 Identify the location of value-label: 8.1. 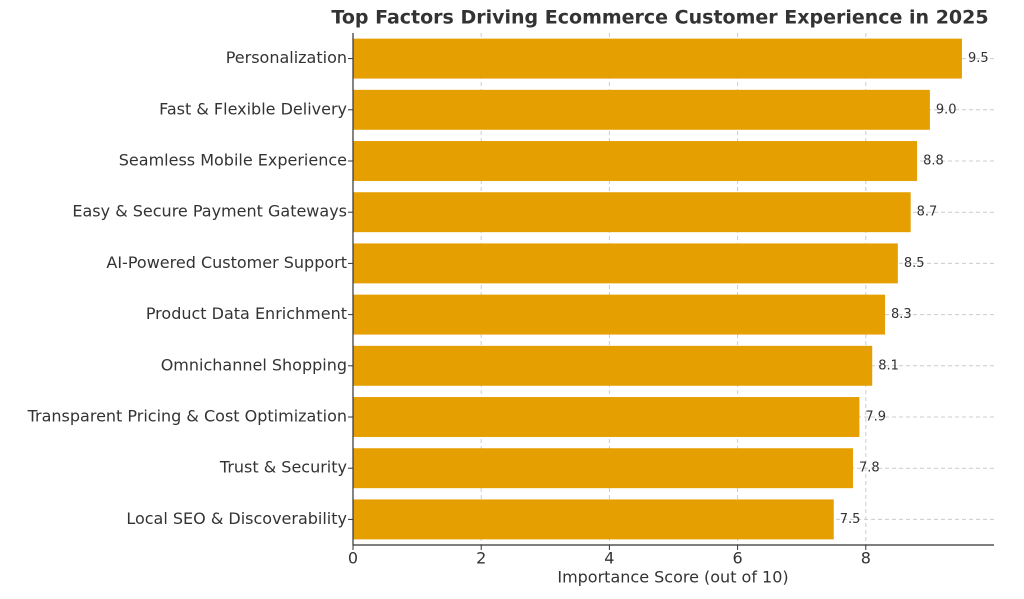
(888, 365).